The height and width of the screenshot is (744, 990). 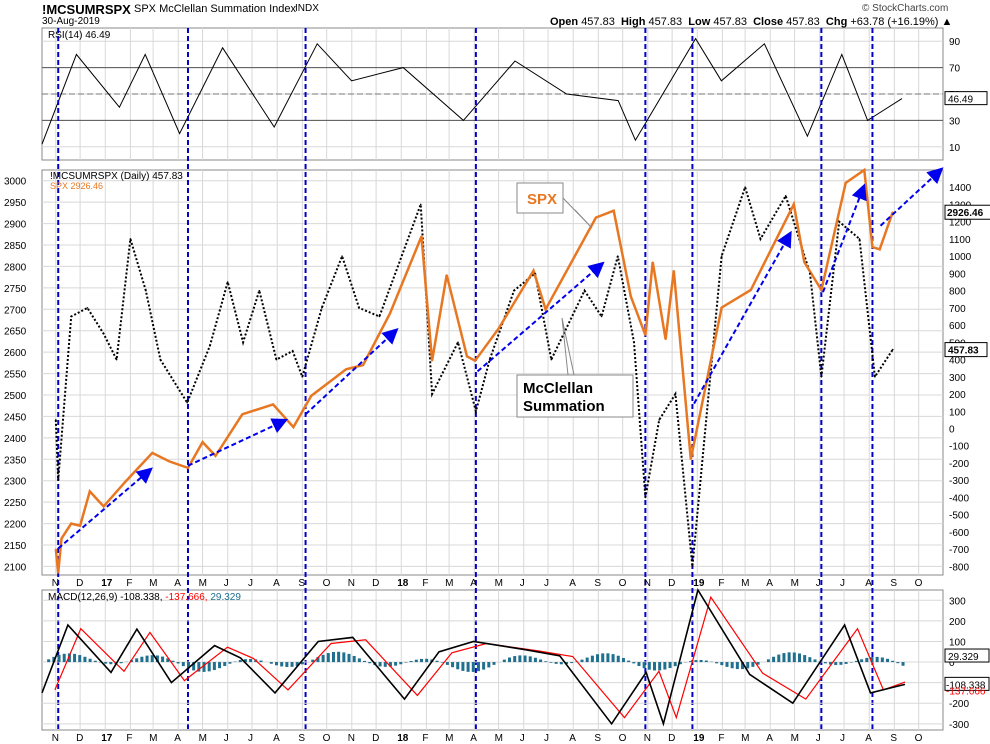 I want to click on x-axis-label: S, so click(x=597, y=583).